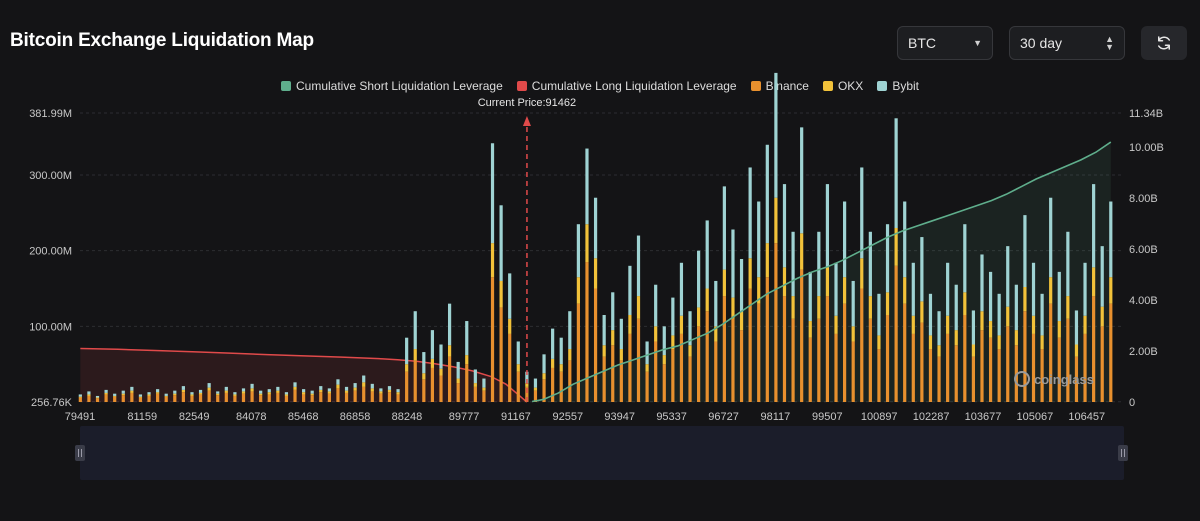 The height and width of the screenshot is (521, 1200). I want to click on x-tick-label: 82549, so click(194, 417).